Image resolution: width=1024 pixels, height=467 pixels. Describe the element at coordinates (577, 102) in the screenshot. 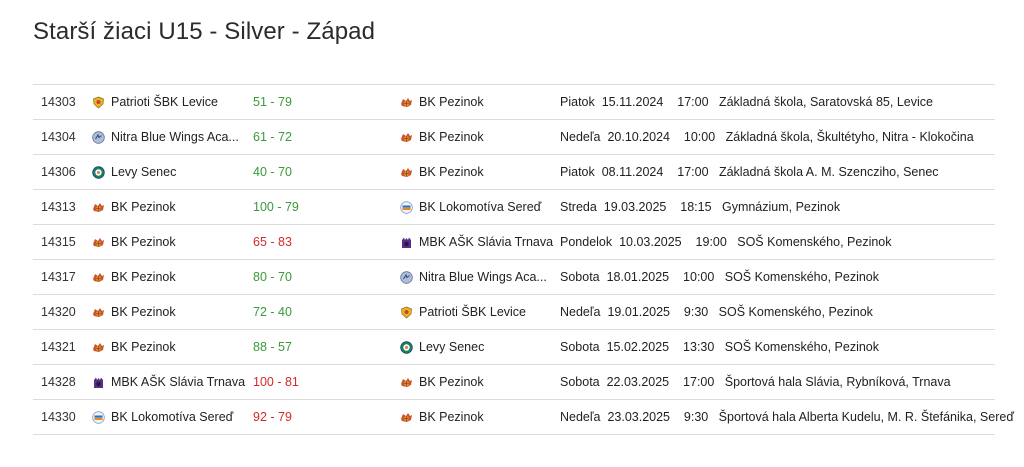

I see `game-day: Piatok` at that location.